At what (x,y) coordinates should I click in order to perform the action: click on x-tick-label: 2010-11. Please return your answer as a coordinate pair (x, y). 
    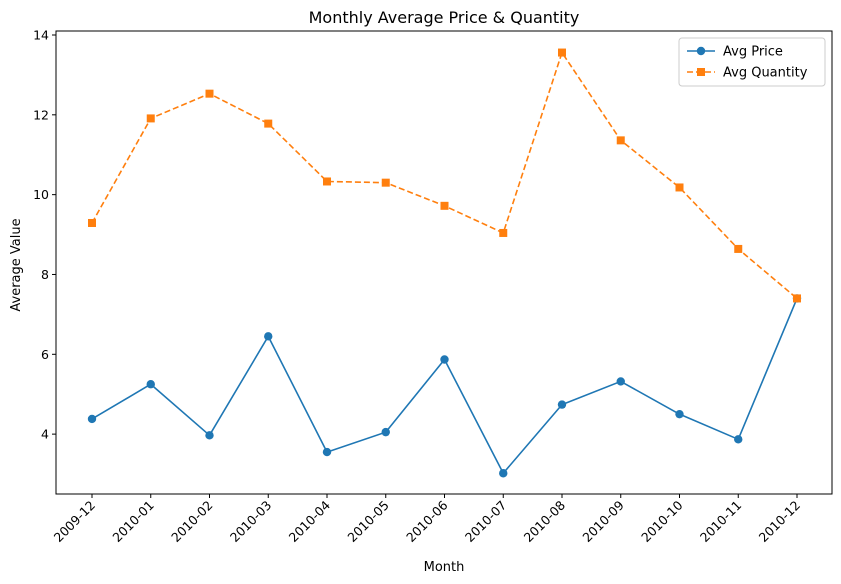
    Looking at the image, I should click on (721, 522).